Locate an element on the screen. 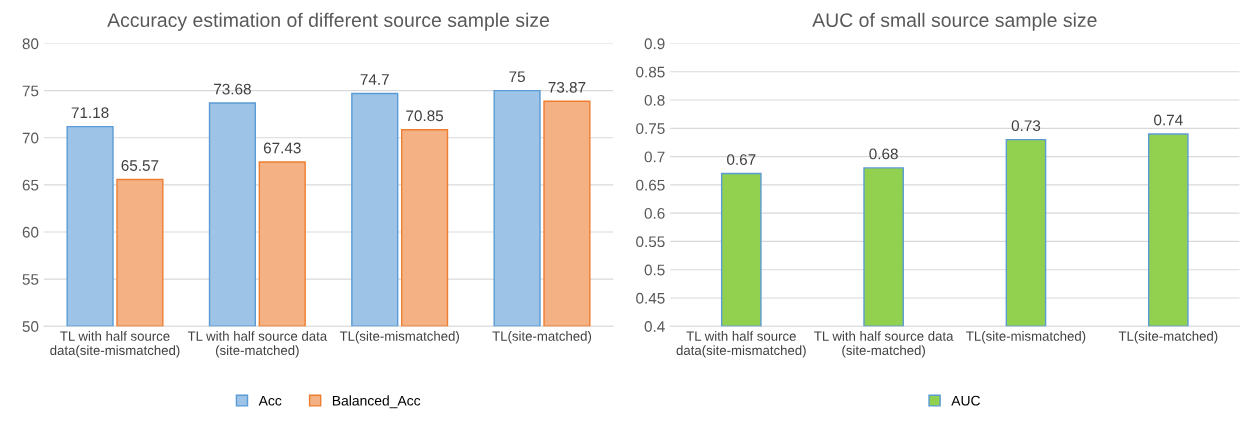 This screenshot has width=1252, height=435. y-tick-label: 80 is located at coordinates (30, 44).